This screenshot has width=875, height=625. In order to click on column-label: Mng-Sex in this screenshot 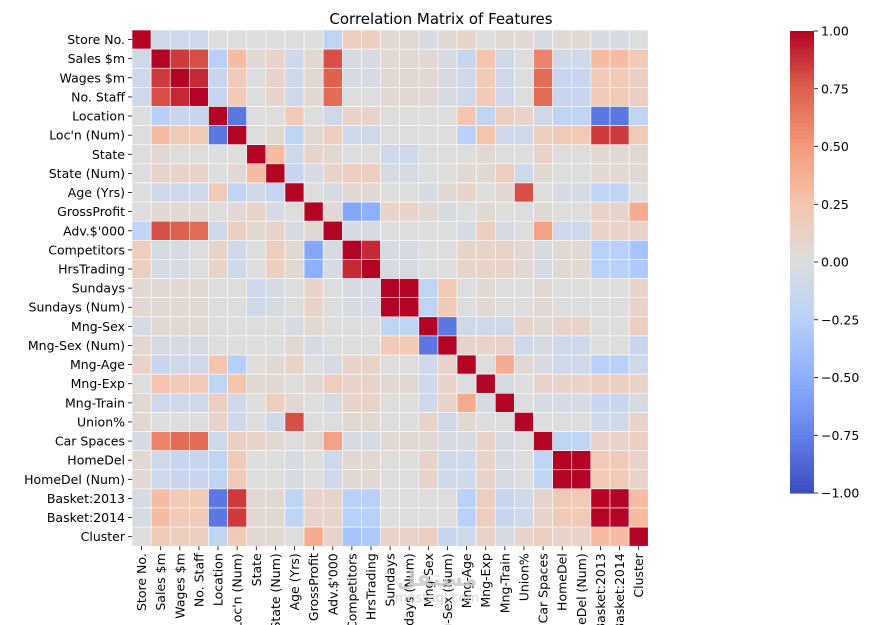, I will do `click(428, 580)`.